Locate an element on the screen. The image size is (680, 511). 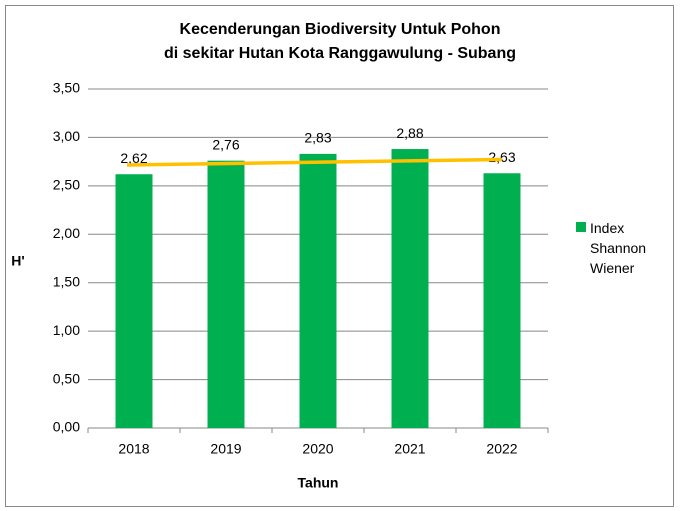
y-tick-label: 3,50 is located at coordinates (66, 88).